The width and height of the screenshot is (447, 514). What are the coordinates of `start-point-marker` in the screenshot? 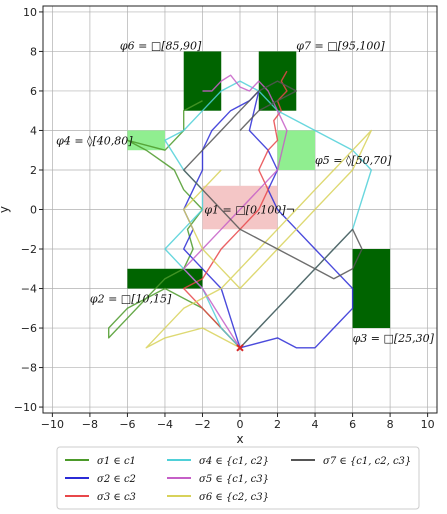 It's located at (240, 348).